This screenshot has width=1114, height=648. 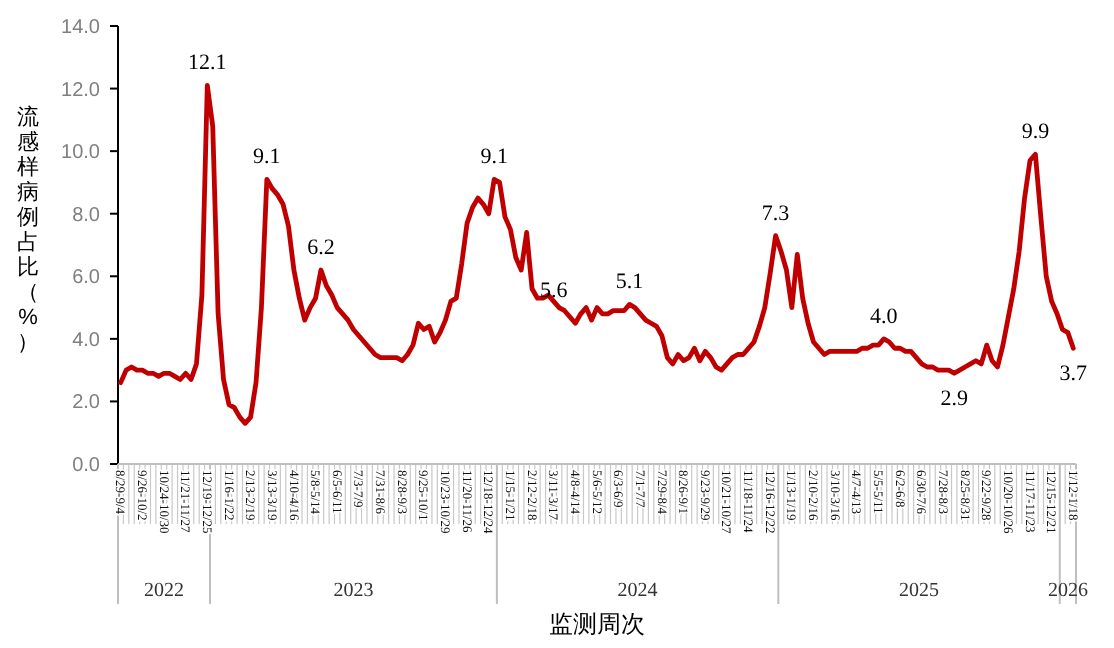 What do you see at coordinates (884, 316) in the screenshot?
I see `data-label: 4.0` at bounding box center [884, 316].